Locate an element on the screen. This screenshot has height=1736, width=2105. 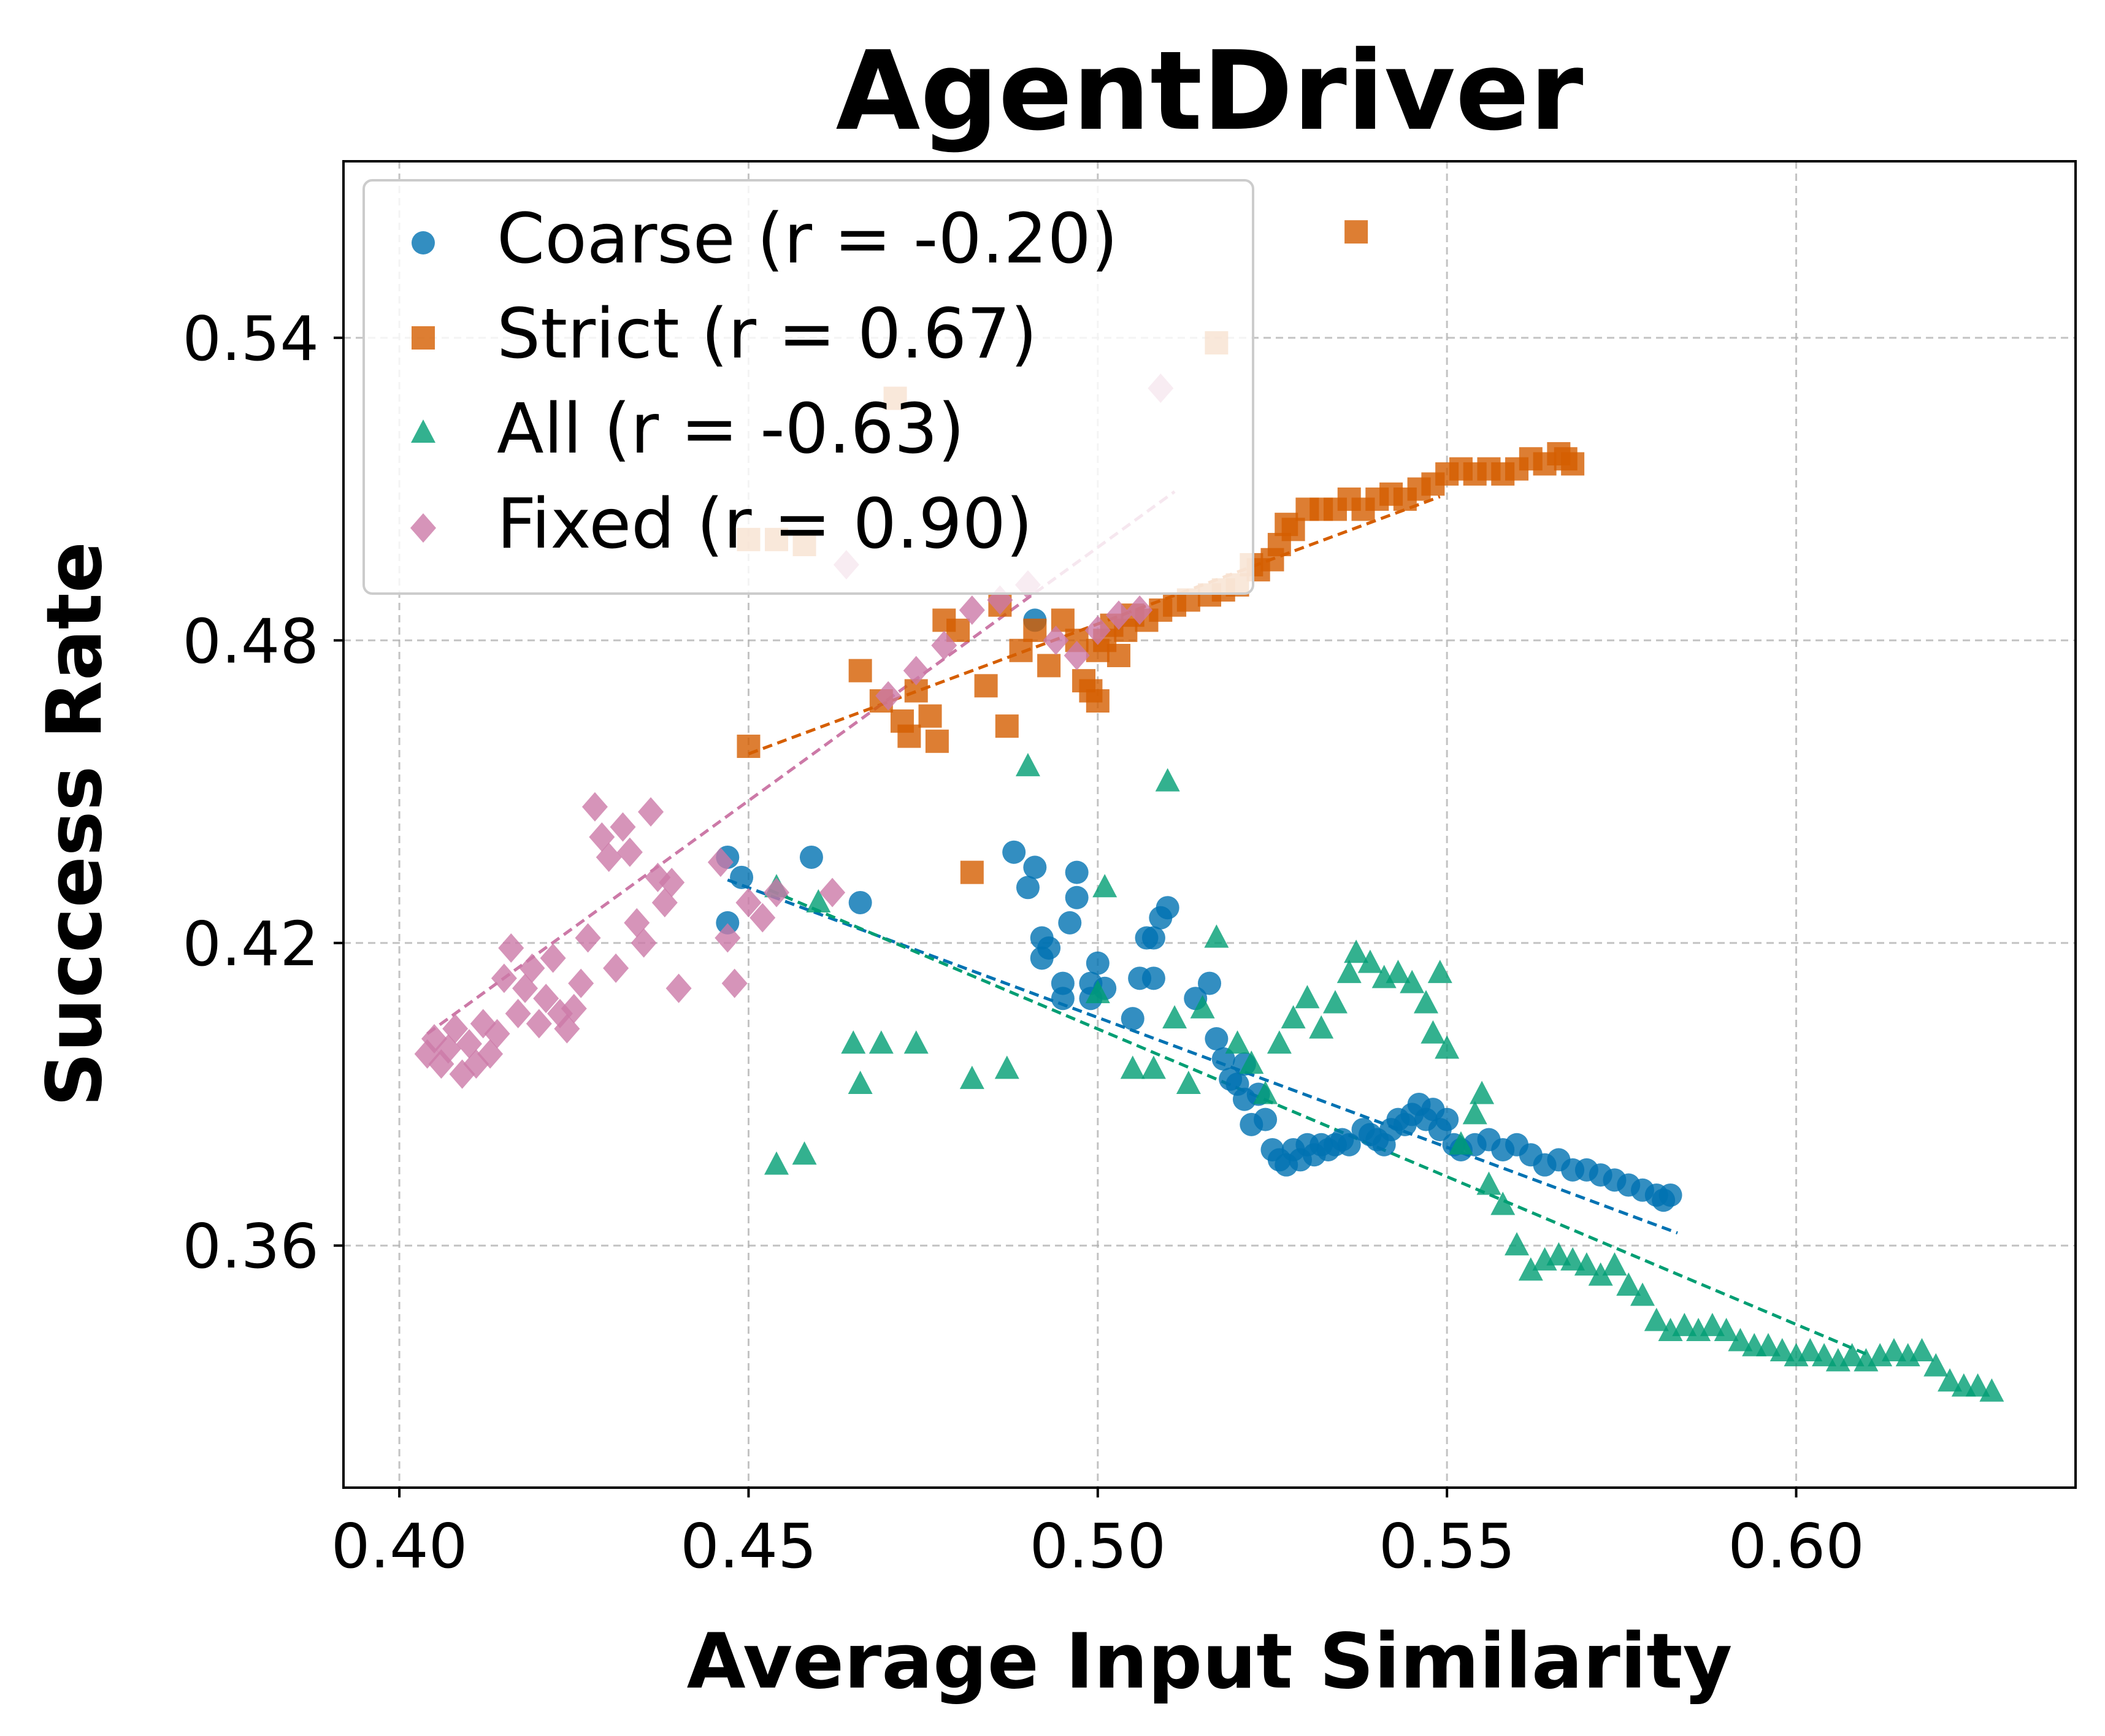
x-tick-label: 0.55 is located at coordinates (1447, 1546).